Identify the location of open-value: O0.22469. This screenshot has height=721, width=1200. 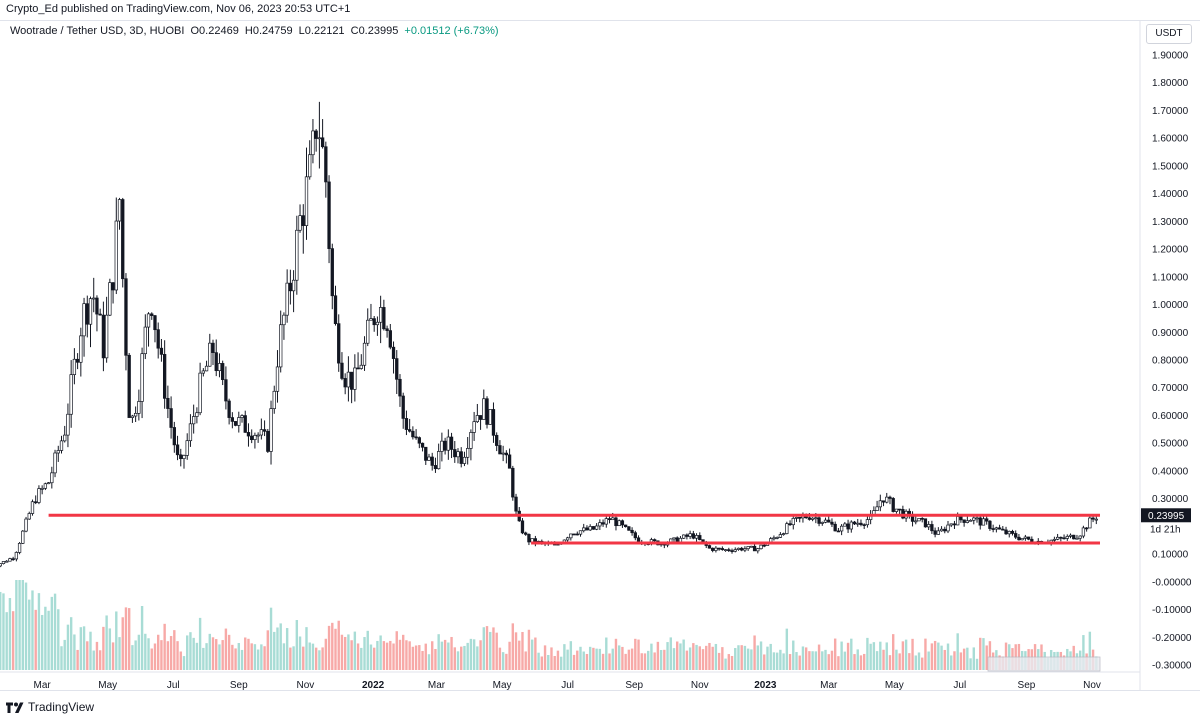
(214, 31).